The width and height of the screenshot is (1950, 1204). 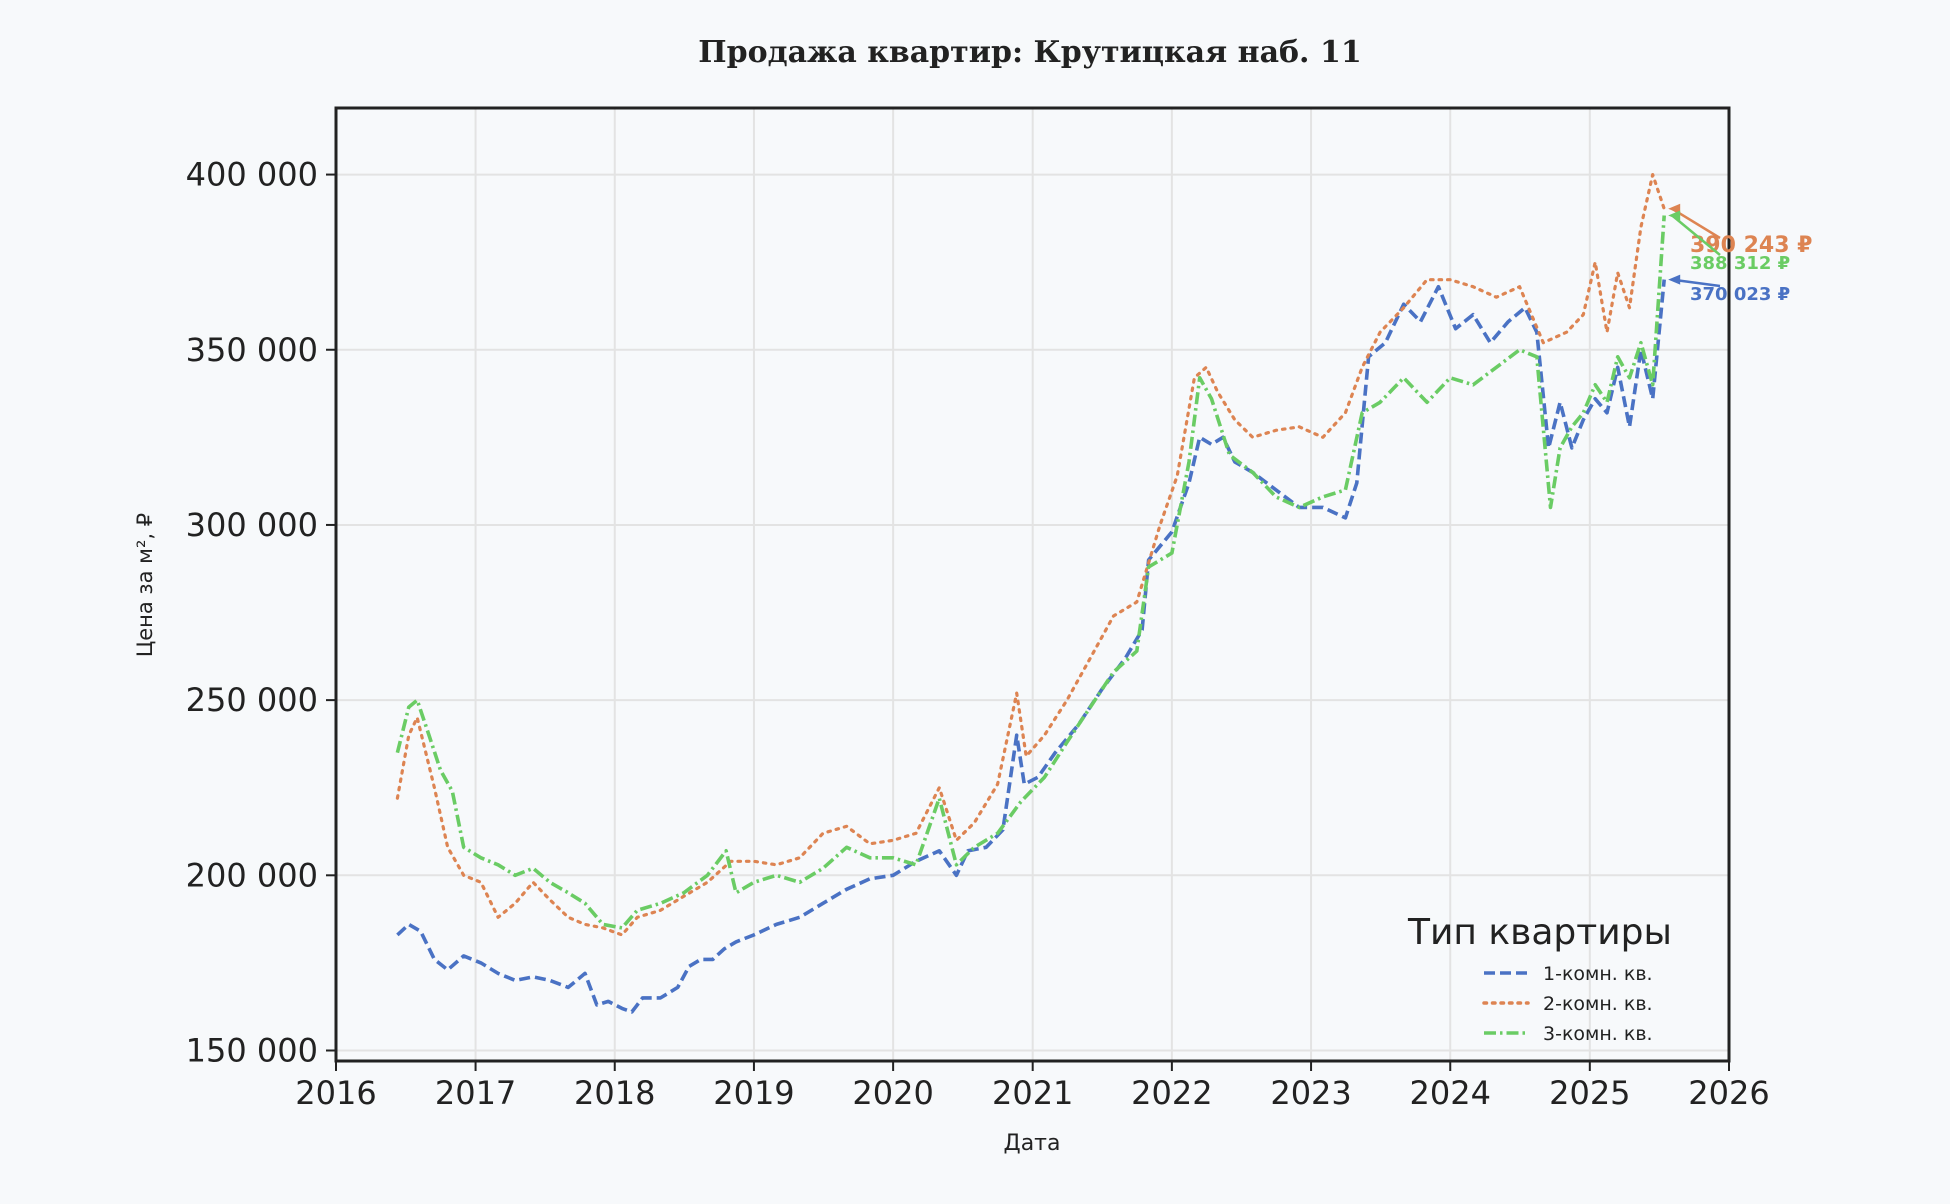 I want to click on legend-title: Тип квартиры, so click(x=1539, y=932).